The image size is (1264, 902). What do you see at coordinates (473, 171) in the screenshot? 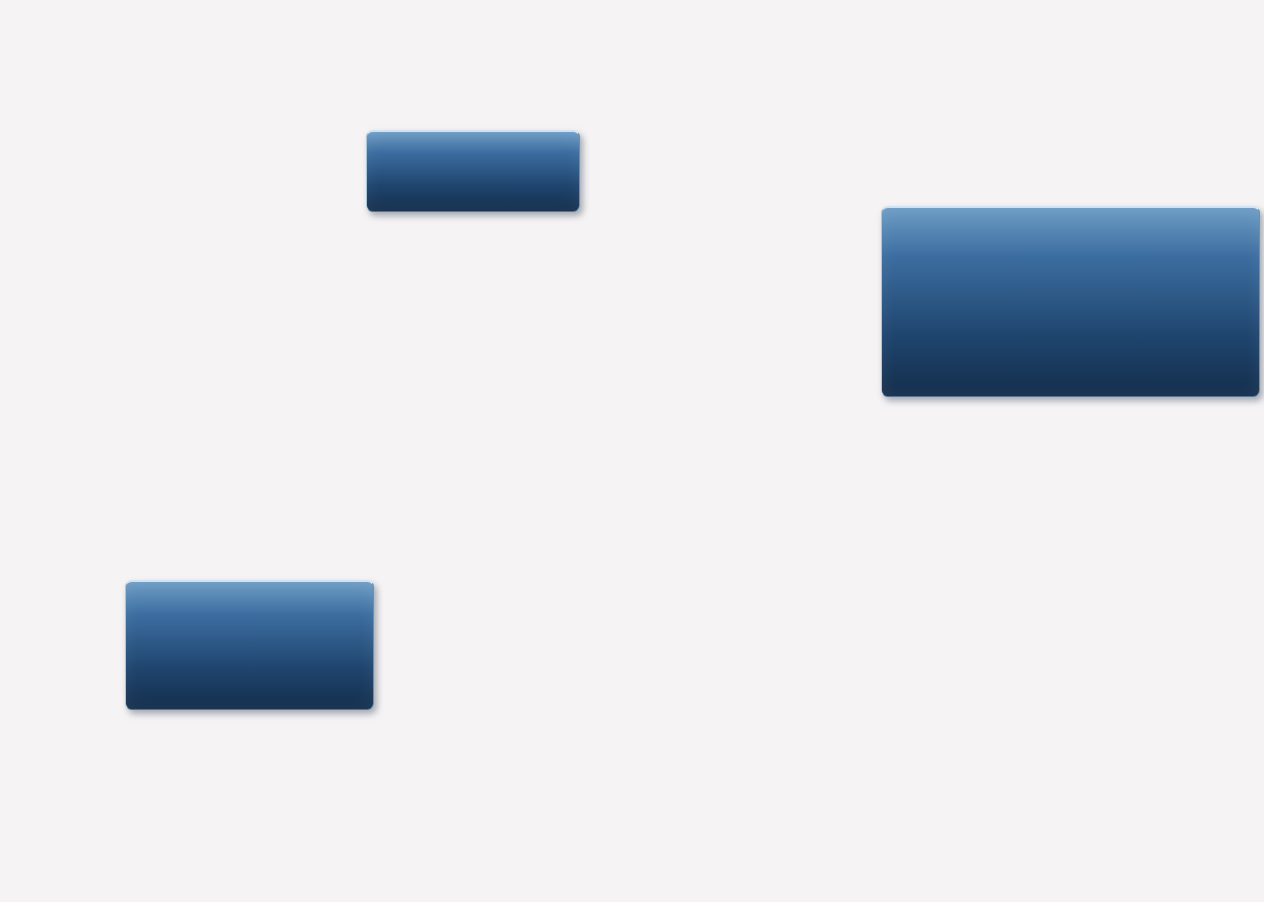
I see `callout-lora` at bounding box center [473, 171].